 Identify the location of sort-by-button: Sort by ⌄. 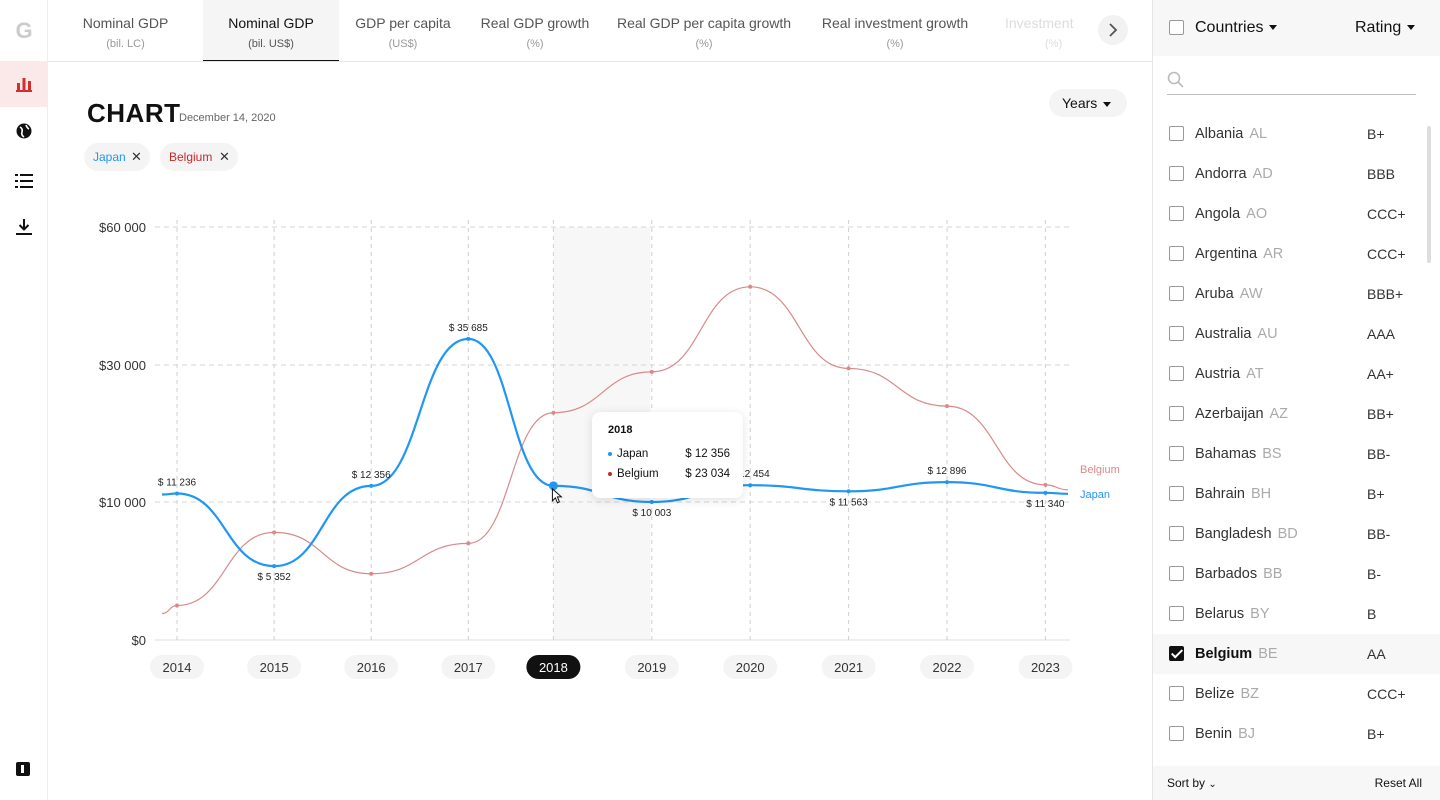
(1192, 783).